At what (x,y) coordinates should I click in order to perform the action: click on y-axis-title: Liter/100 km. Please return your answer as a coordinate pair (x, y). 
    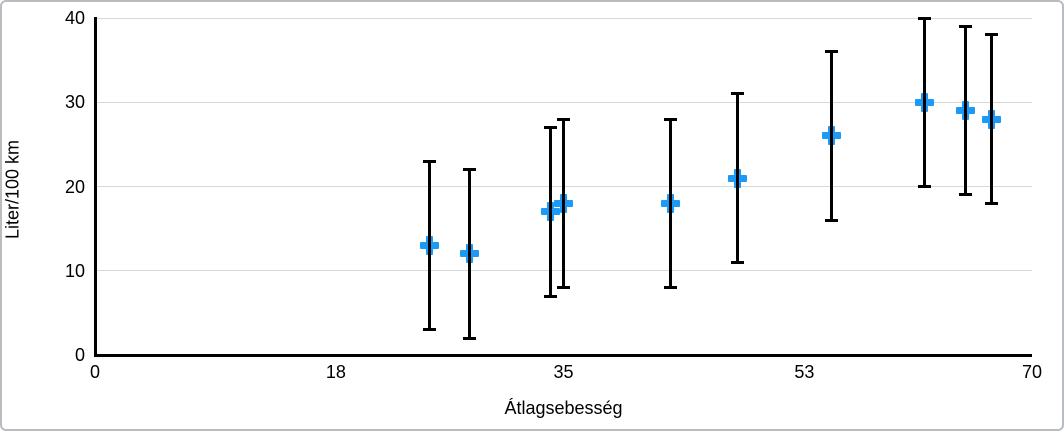
    Looking at the image, I should click on (12, 189).